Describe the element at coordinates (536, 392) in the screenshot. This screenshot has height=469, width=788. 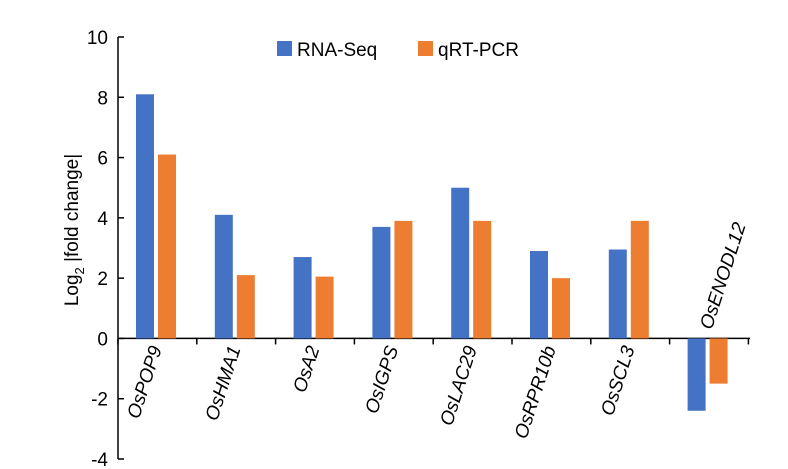
I see `category-label: OsRPR10b` at that location.